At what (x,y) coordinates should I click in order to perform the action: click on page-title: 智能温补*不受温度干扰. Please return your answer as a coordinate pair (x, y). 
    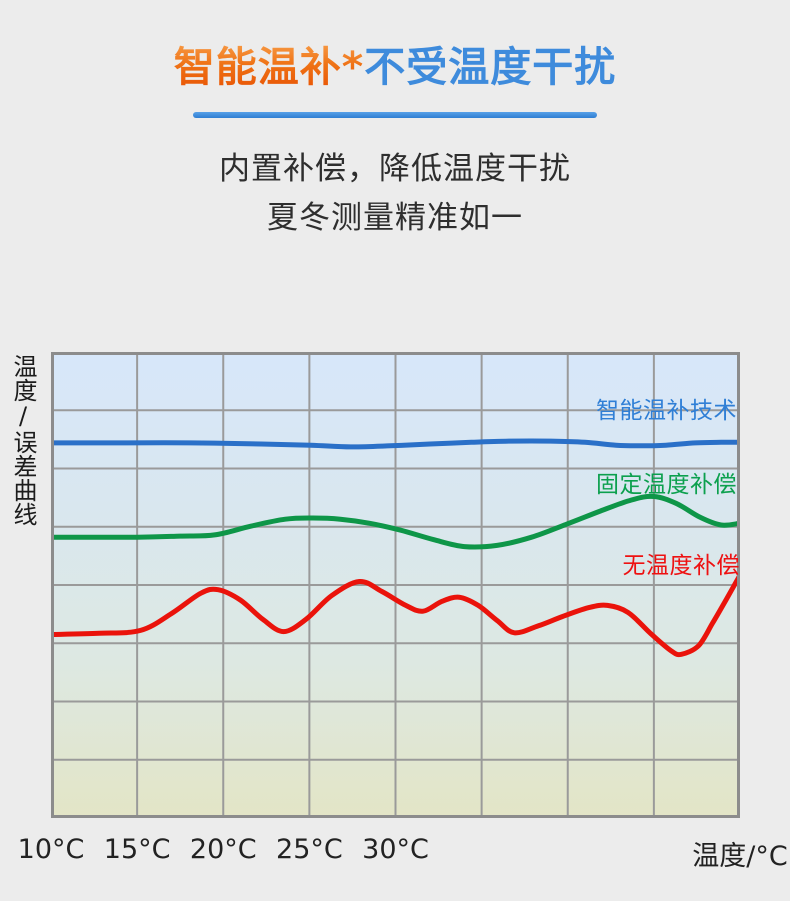
    Looking at the image, I should click on (395, 67).